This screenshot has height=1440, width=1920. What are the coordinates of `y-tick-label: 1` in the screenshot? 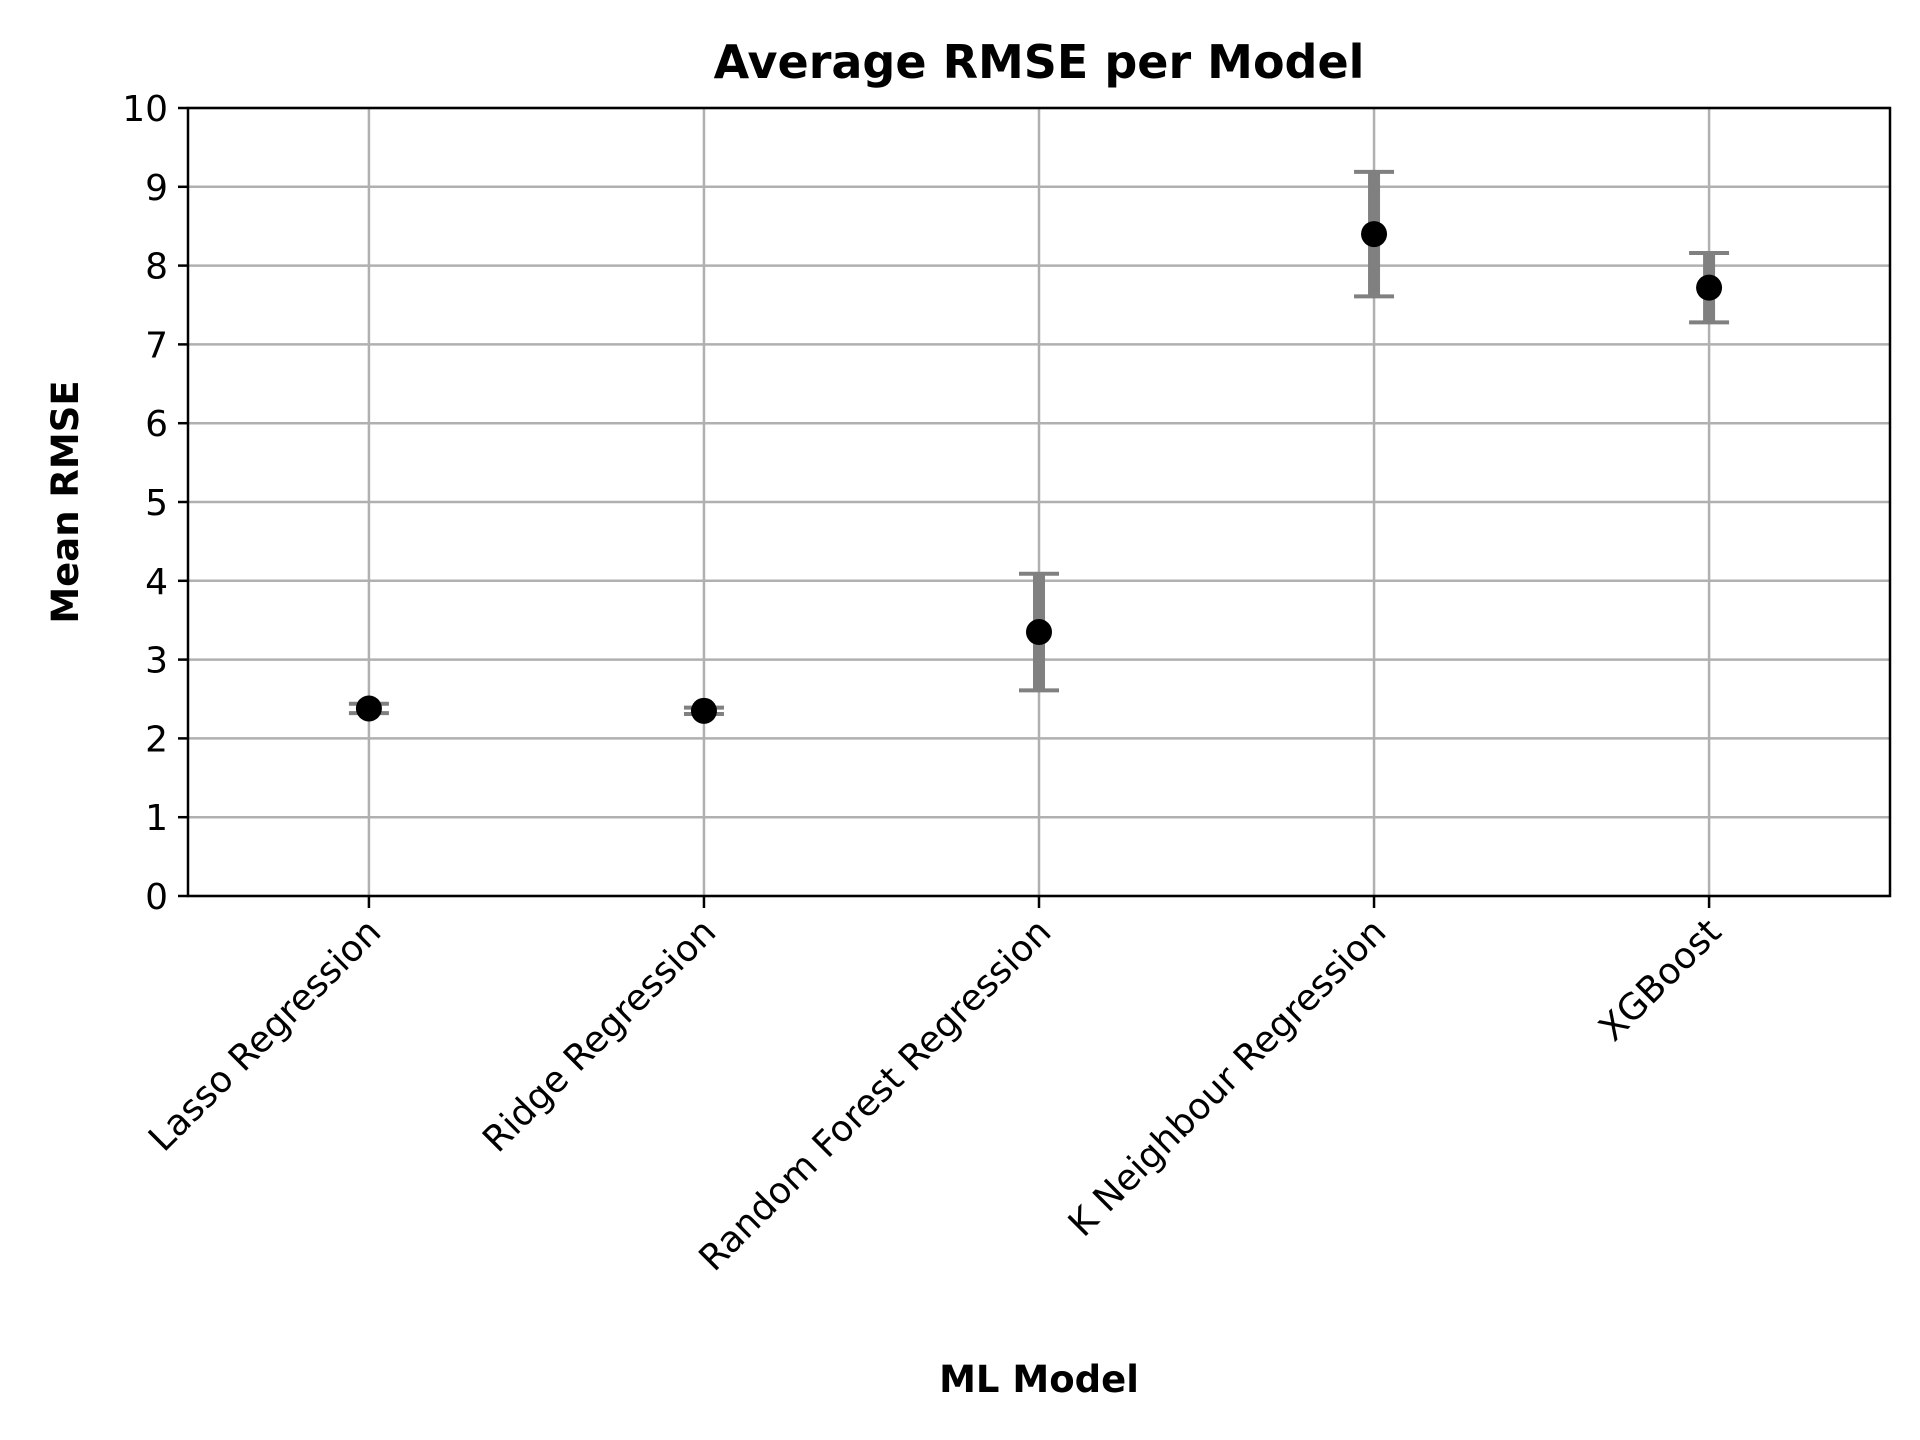 It's located at (156, 818).